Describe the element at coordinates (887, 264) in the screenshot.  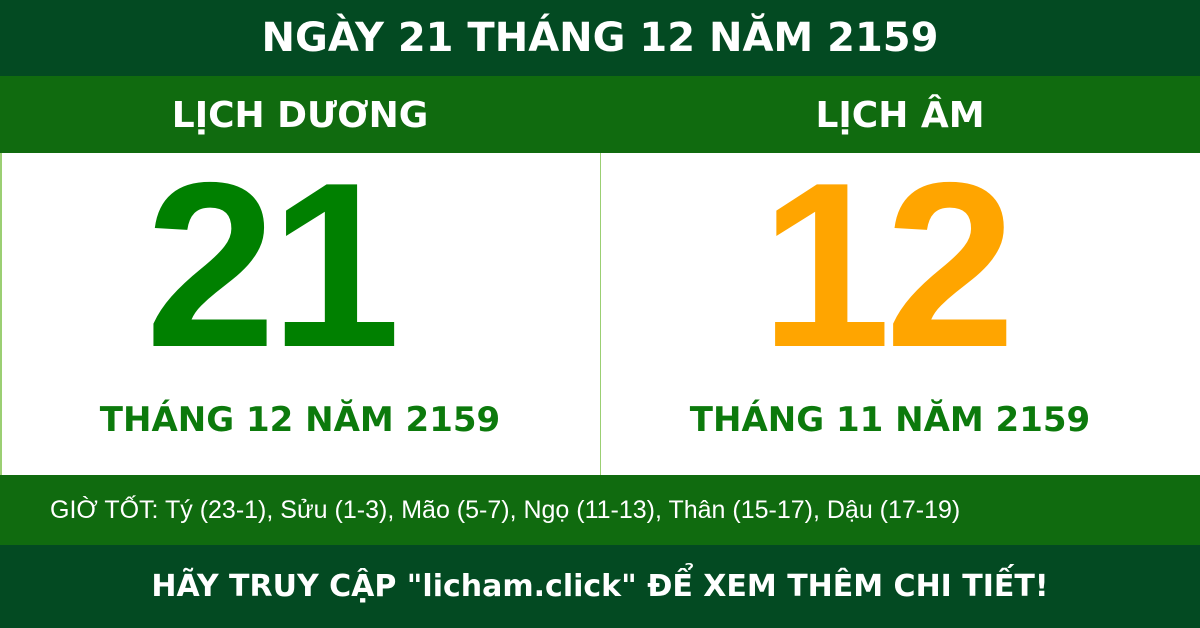
I see `lunar-day: 12` at that location.